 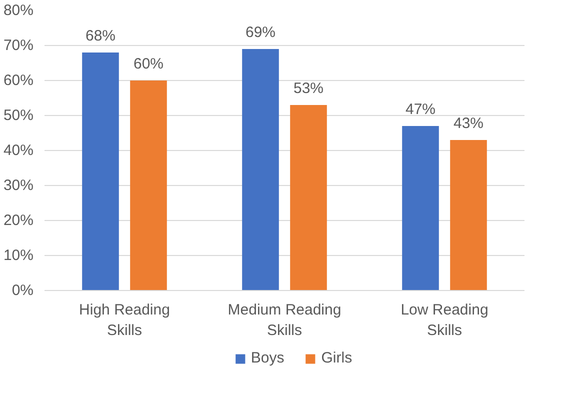 What do you see at coordinates (260, 32) in the screenshot?
I see `data-label: 69%` at bounding box center [260, 32].